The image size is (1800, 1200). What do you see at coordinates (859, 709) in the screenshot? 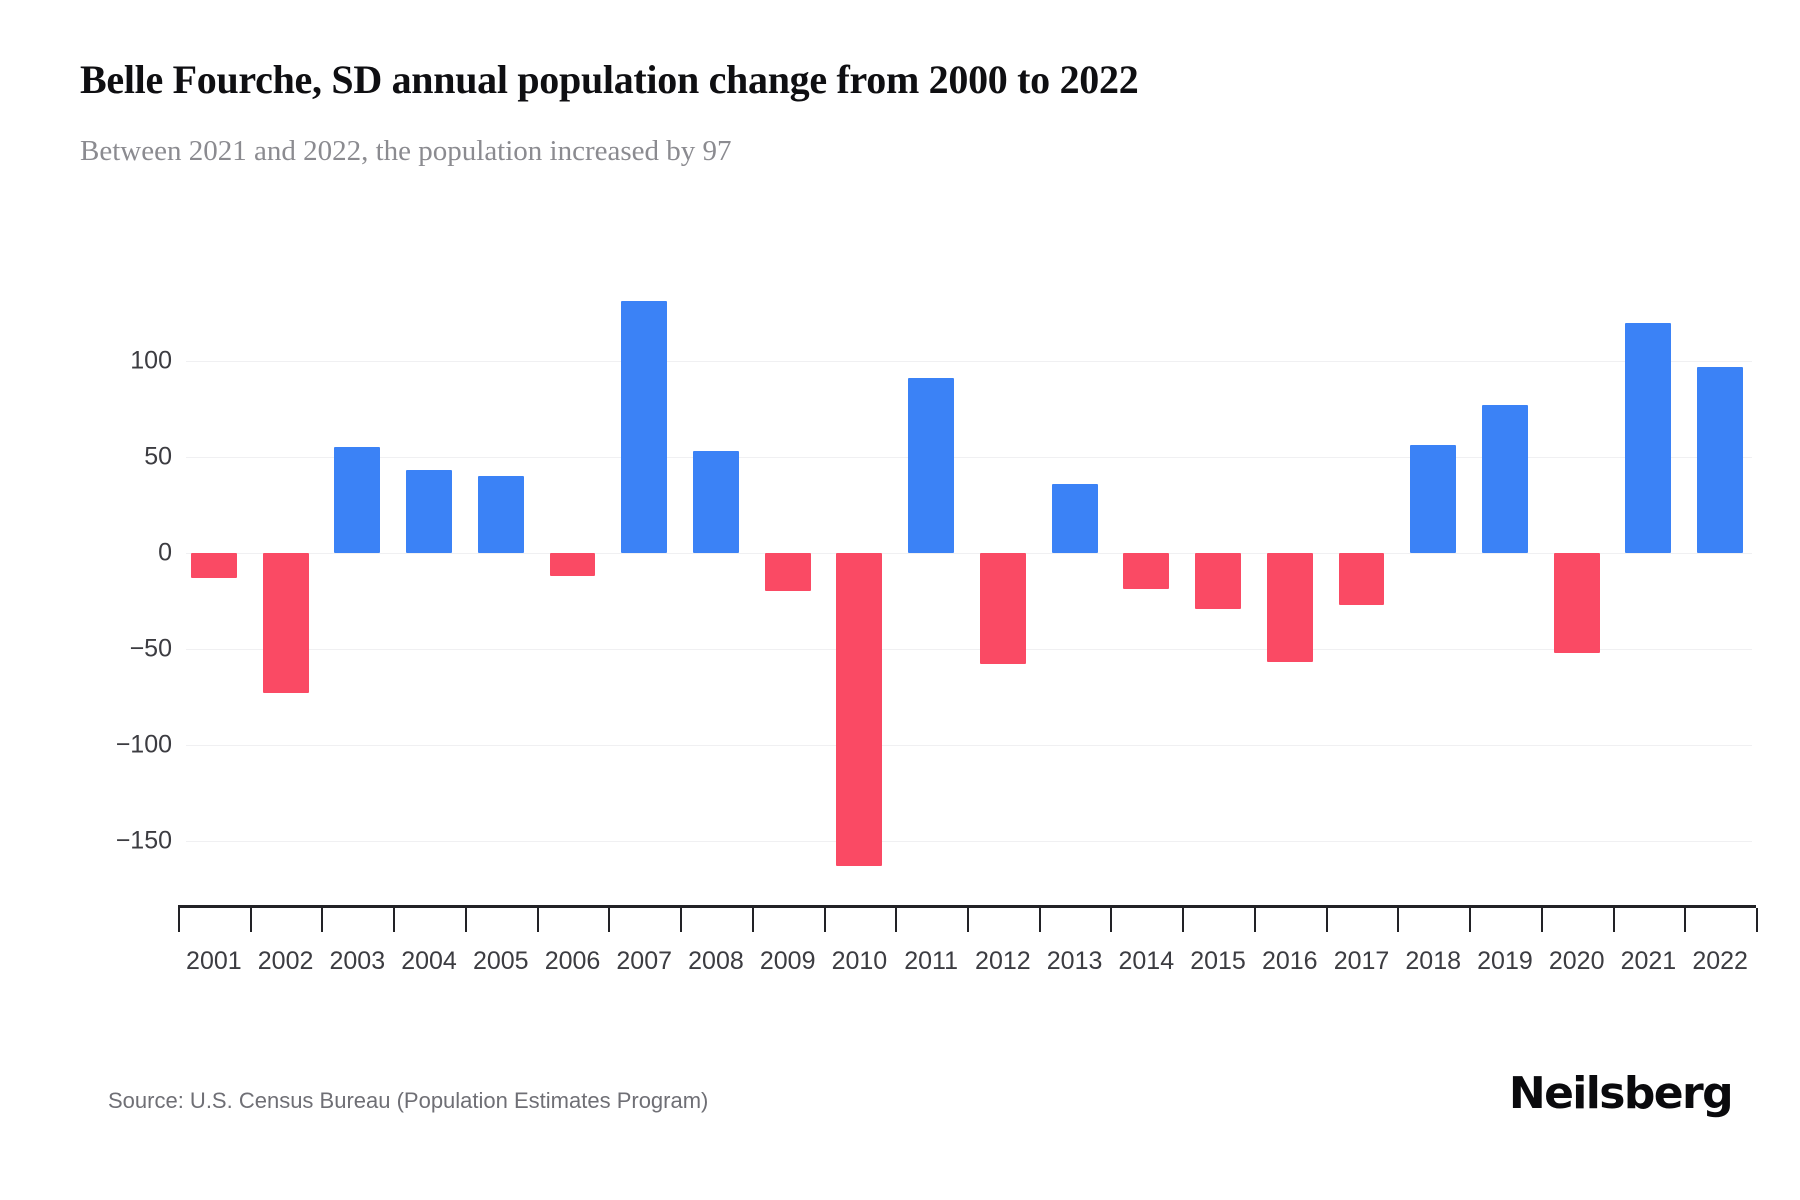
I see `bar-2010` at bounding box center [859, 709].